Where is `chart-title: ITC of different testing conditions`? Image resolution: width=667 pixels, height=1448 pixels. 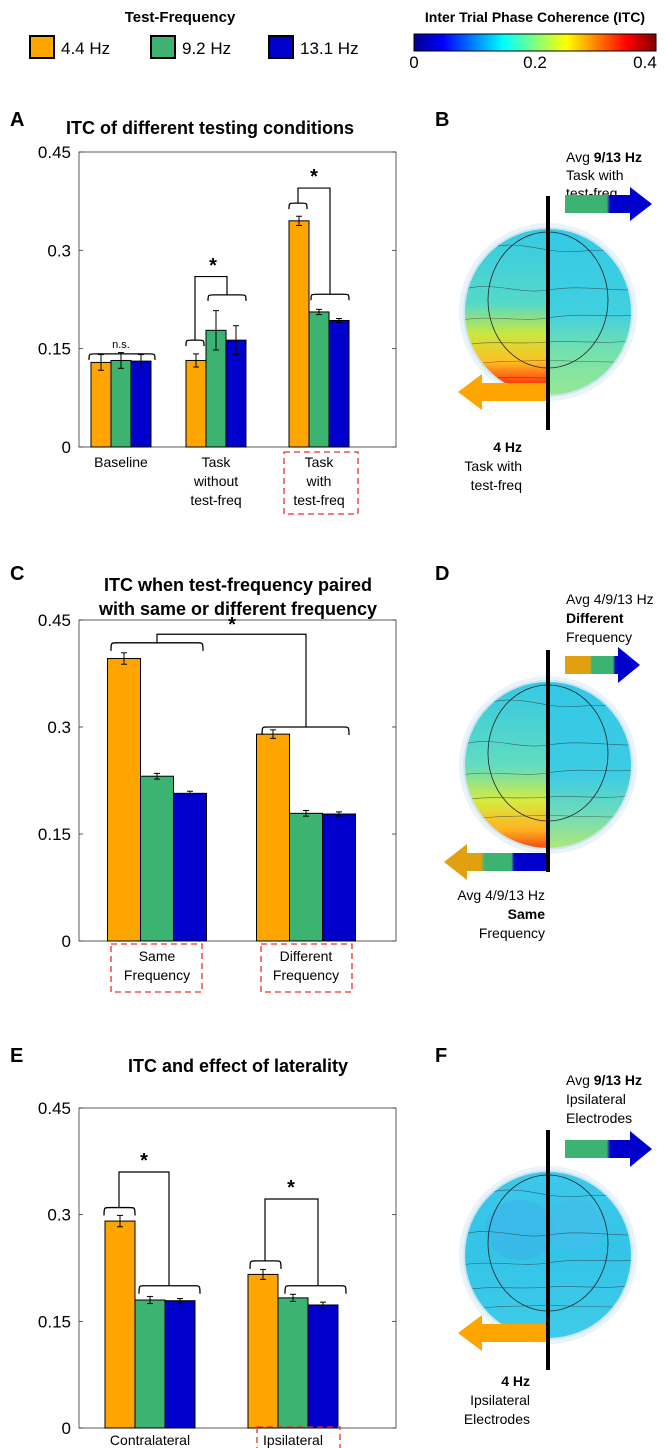 chart-title: ITC of different testing conditions is located at coordinates (210, 128).